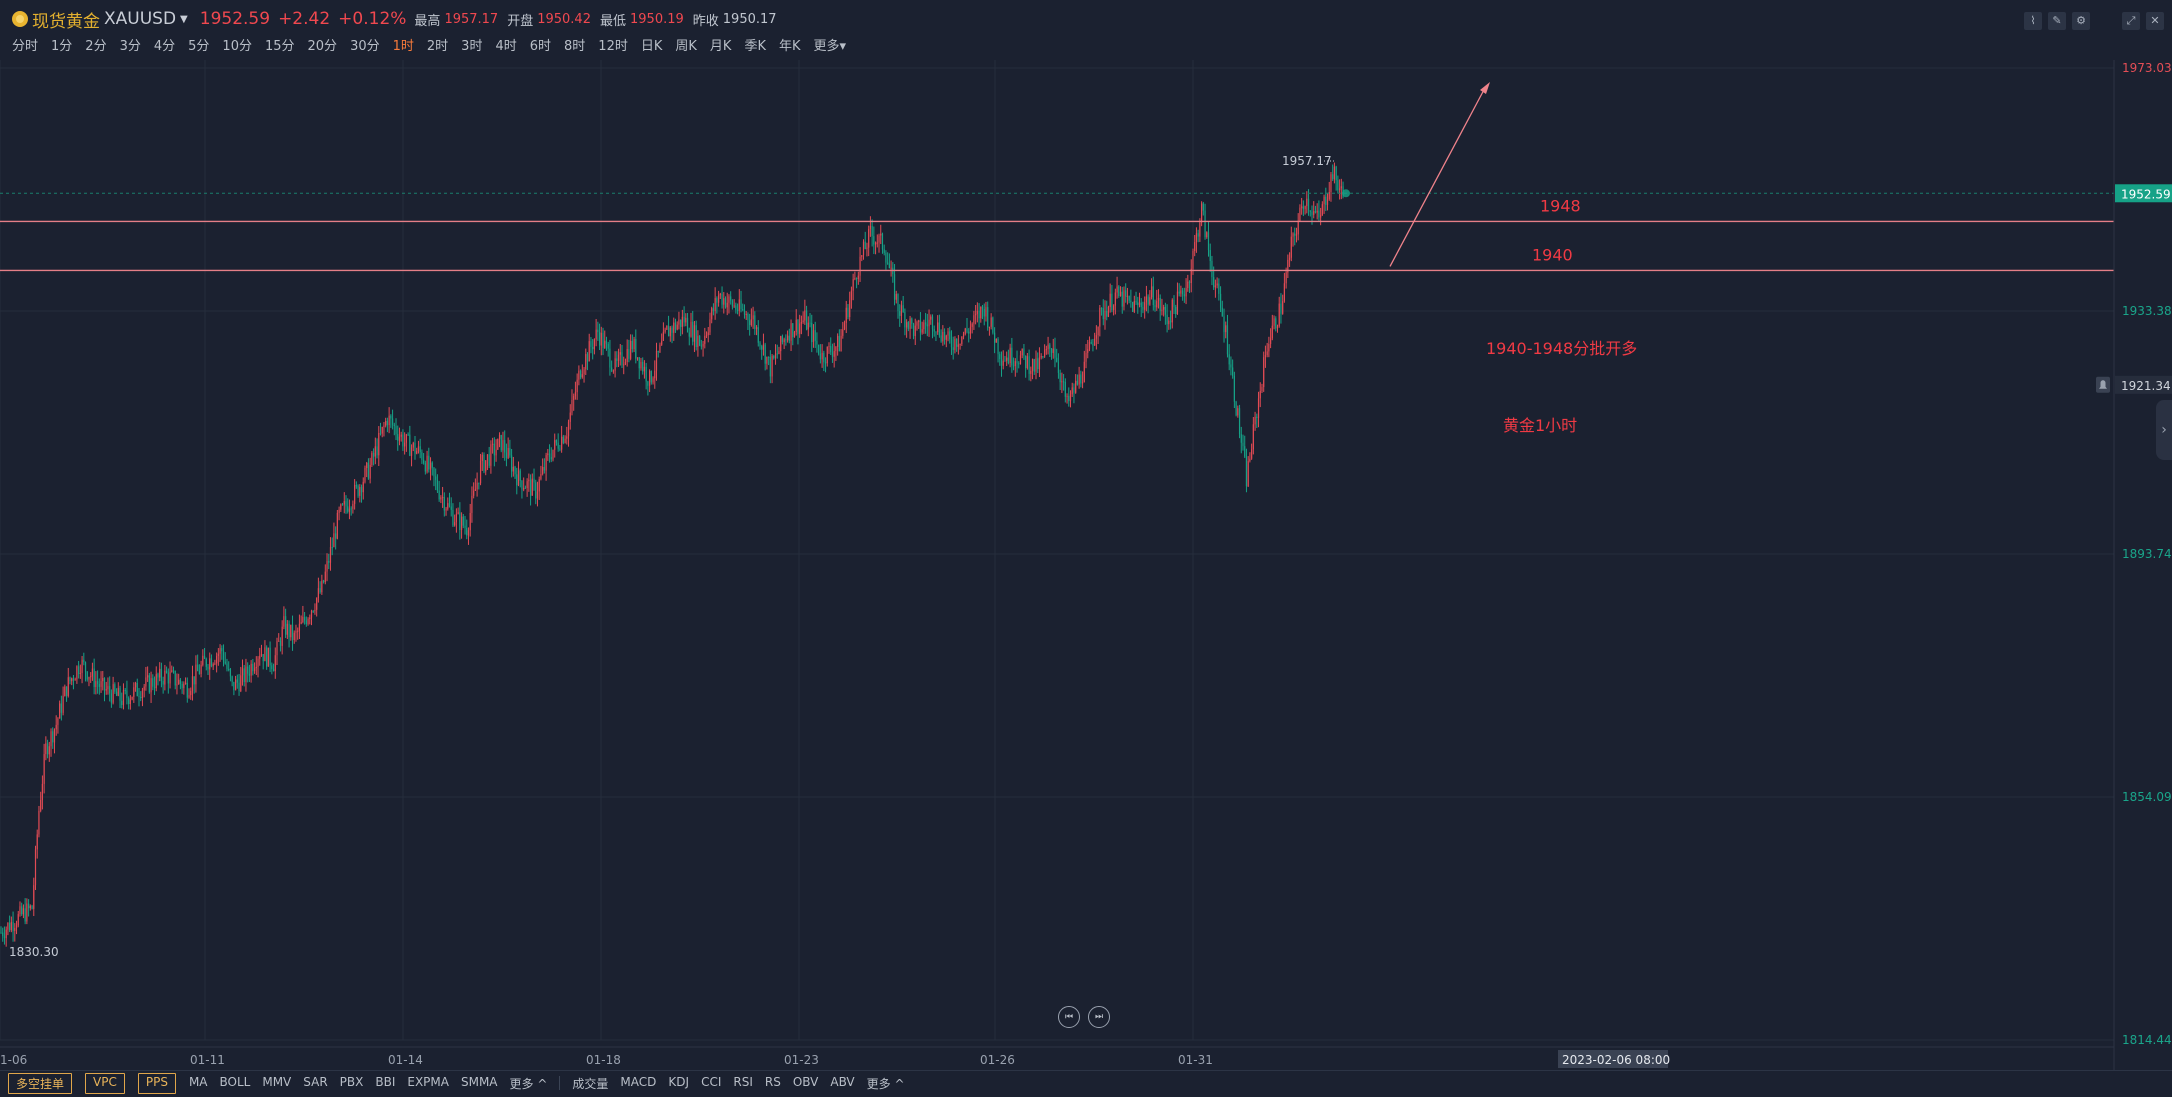 The width and height of the screenshot is (2172, 1097). What do you see at coordinates (479, 1081) in the screenshot?
I see `main-indicator-7: SMMA` at bounding box center [479, 1081].